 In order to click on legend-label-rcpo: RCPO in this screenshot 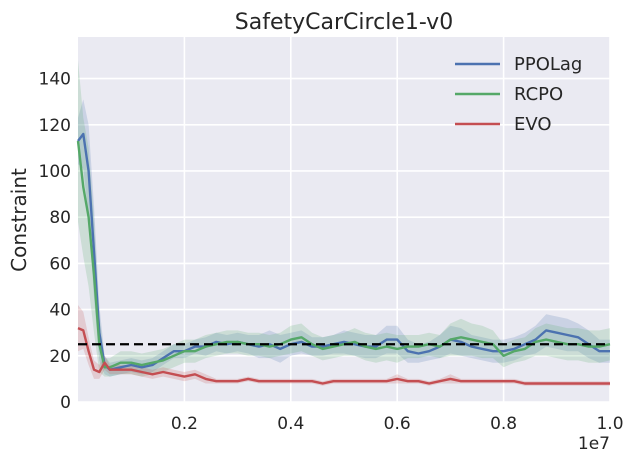, I will do `click(538, 94)`.